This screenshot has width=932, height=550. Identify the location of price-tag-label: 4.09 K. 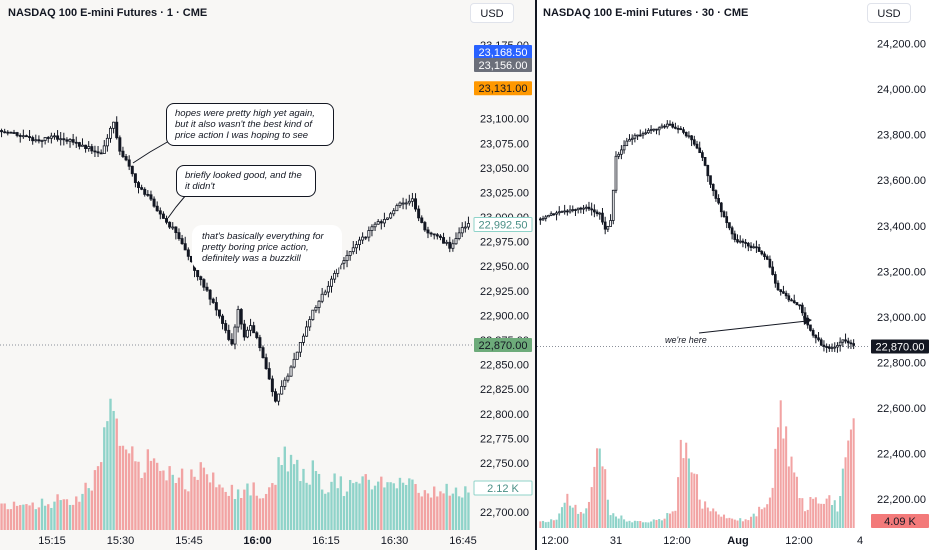
(900, 522).